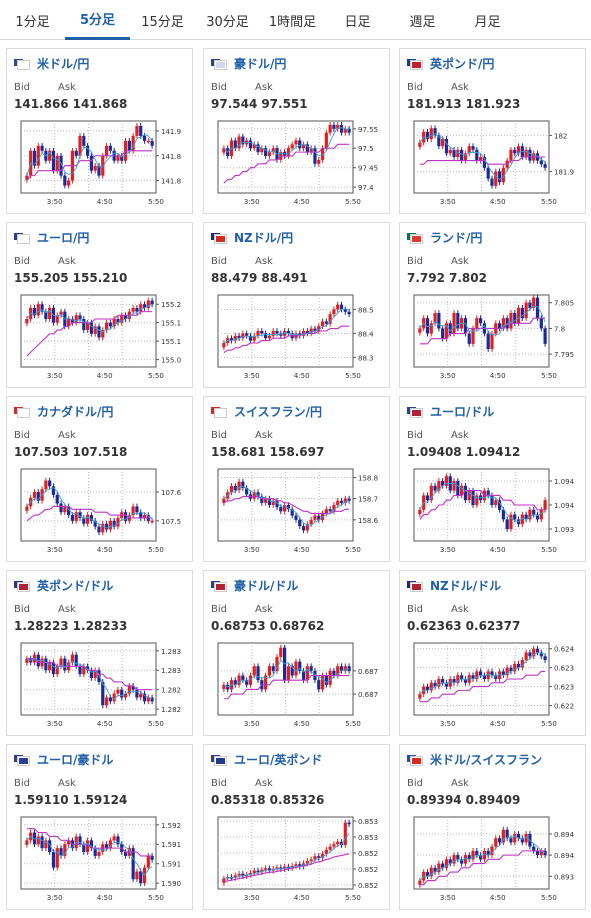 The width and height of the screenshot is (591, 918). Describe the element at coordinates (486, 759) in the screenshot. I see `pair-name: 米ドル/スイスフラン` at that location.